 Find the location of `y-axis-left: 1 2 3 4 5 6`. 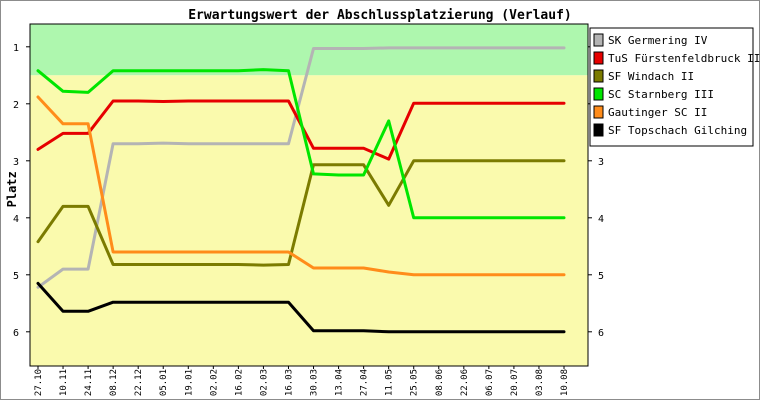

y-axis-left: 1 2 3 4 5 6 is located at coordinates (21, 191).